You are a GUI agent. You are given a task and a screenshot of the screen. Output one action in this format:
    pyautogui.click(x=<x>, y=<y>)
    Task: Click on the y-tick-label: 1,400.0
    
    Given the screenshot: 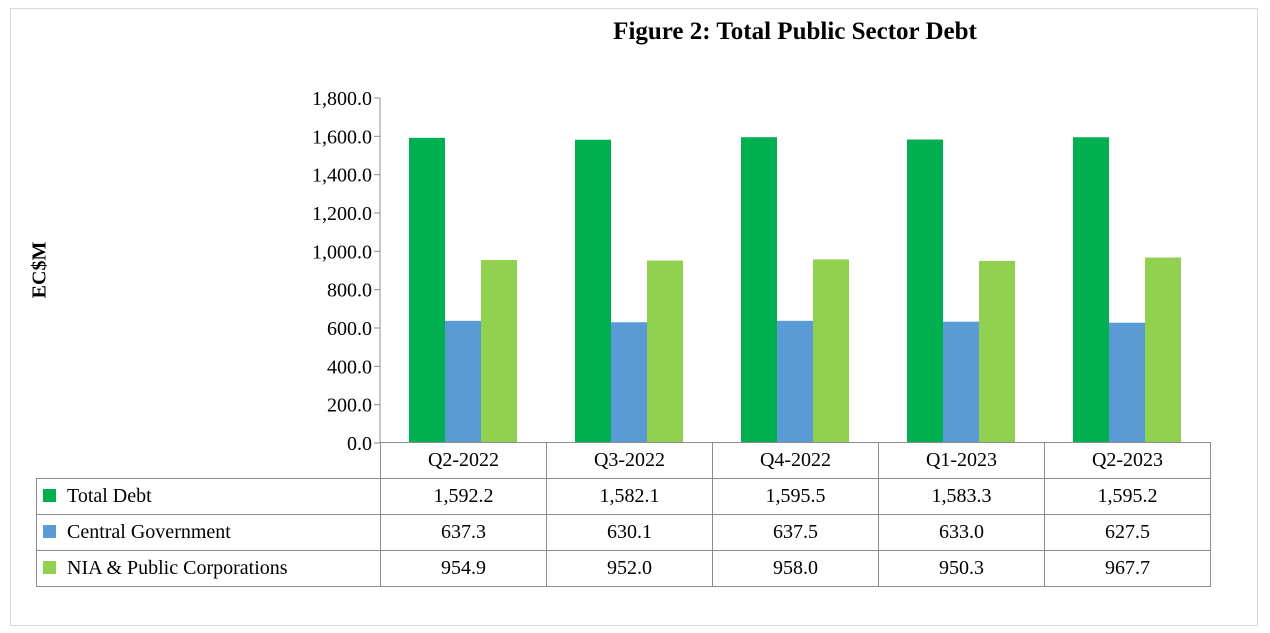 What is the action you would take?
    pyautogui.click(x=342, y=176)
    